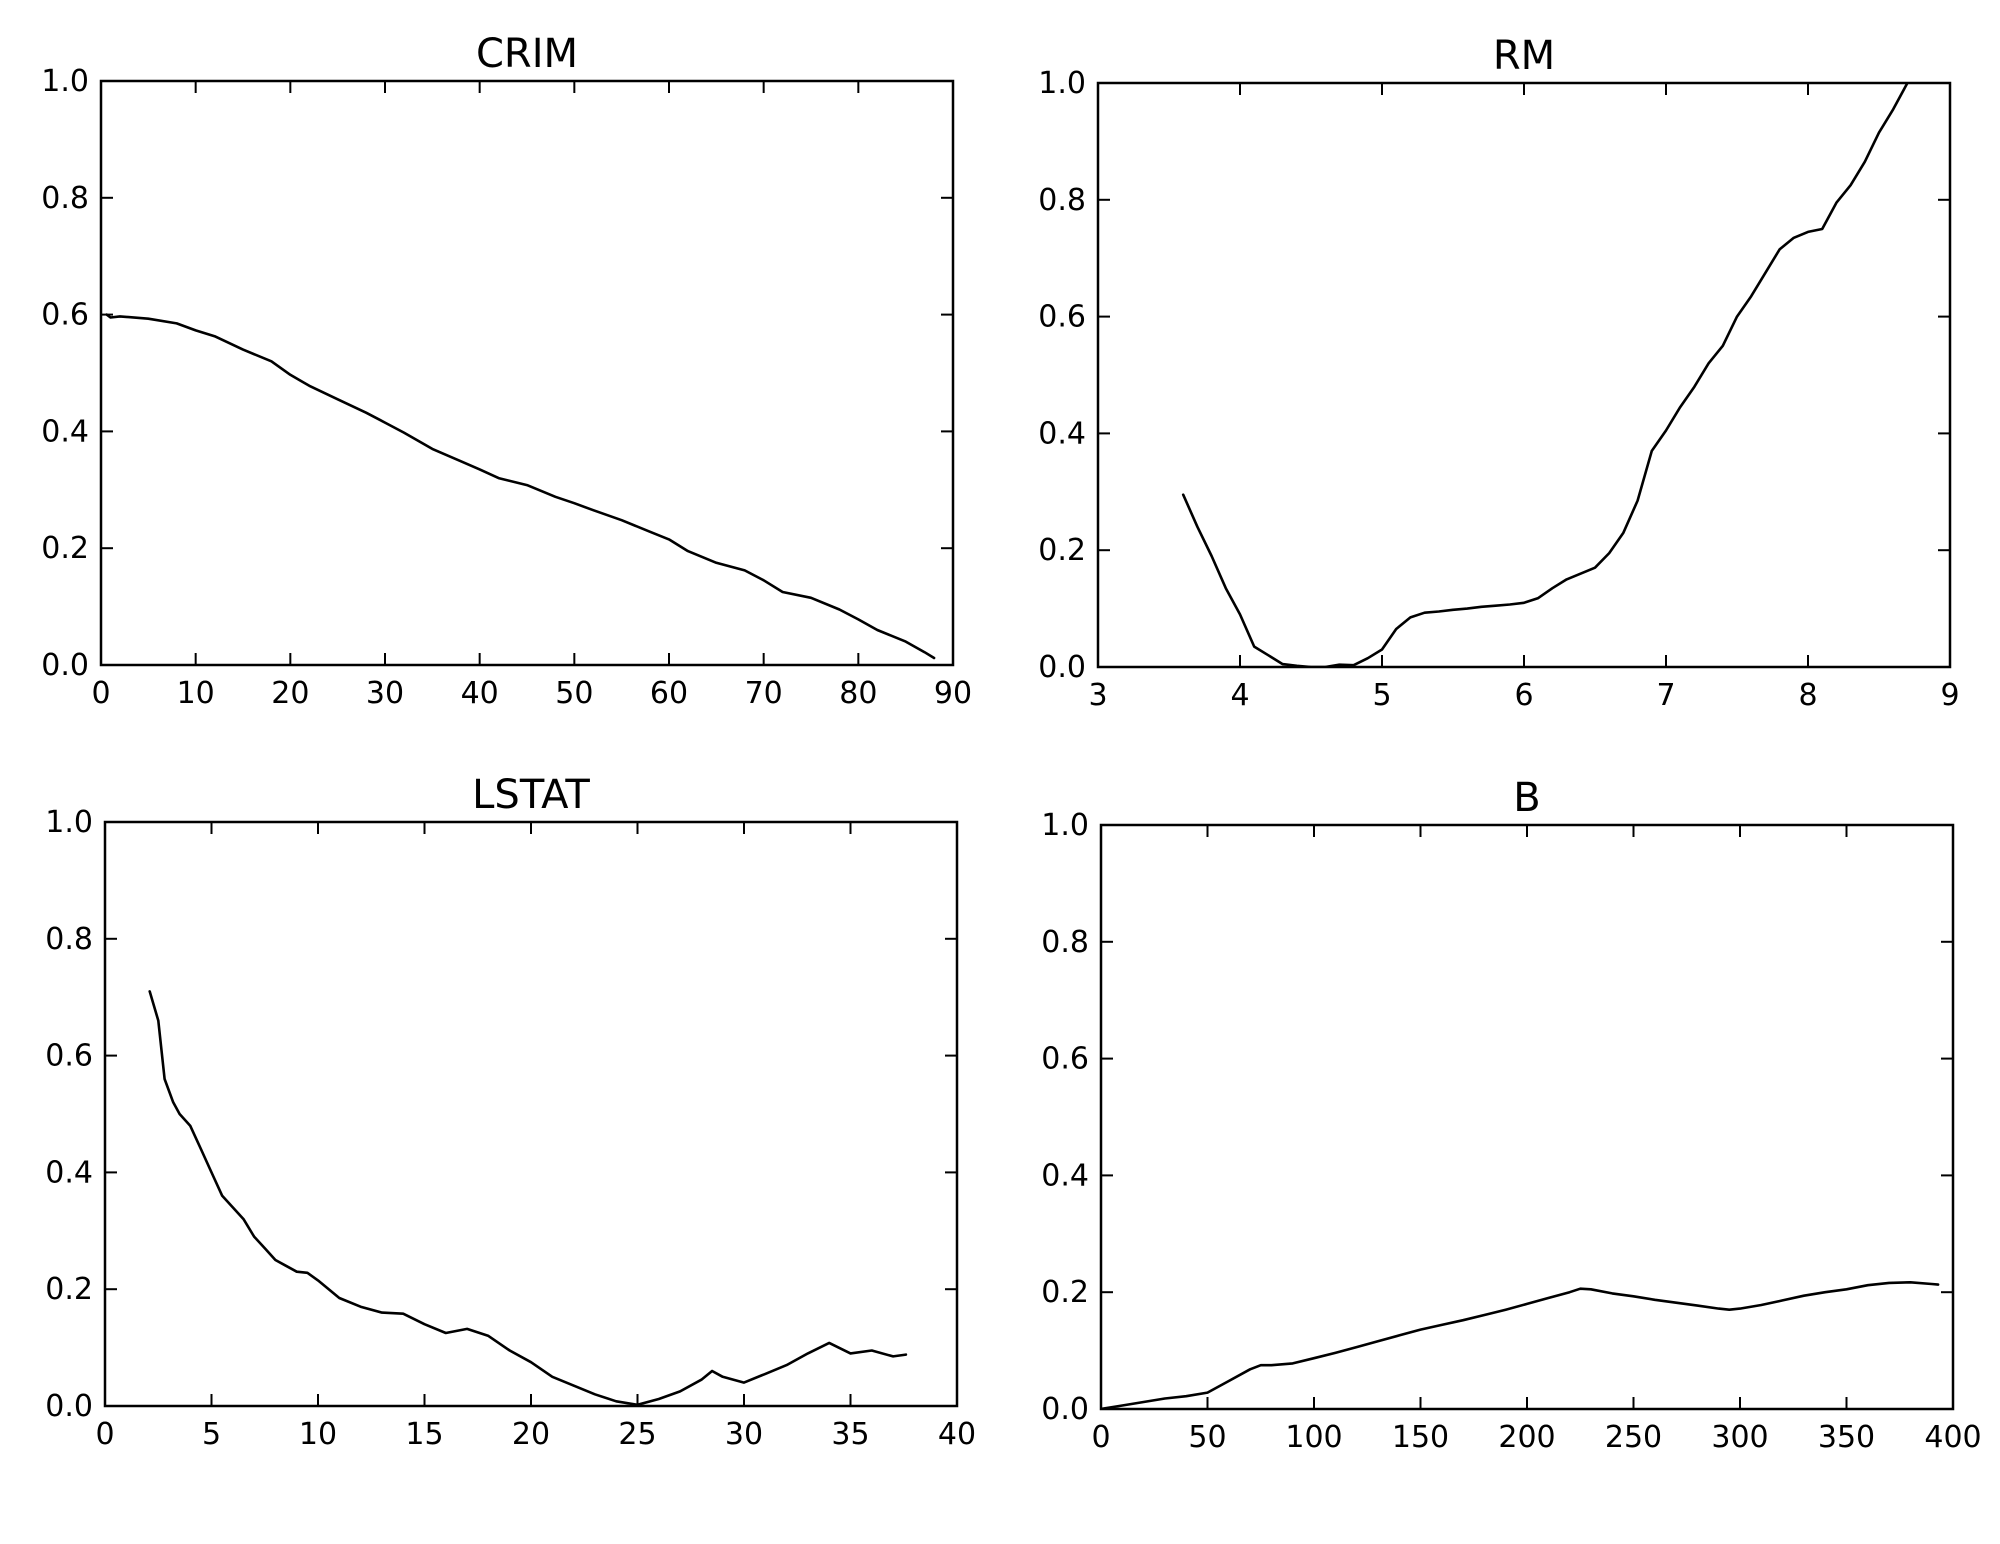  I want to click on x-tick-label: 4, so click(1239, 695).